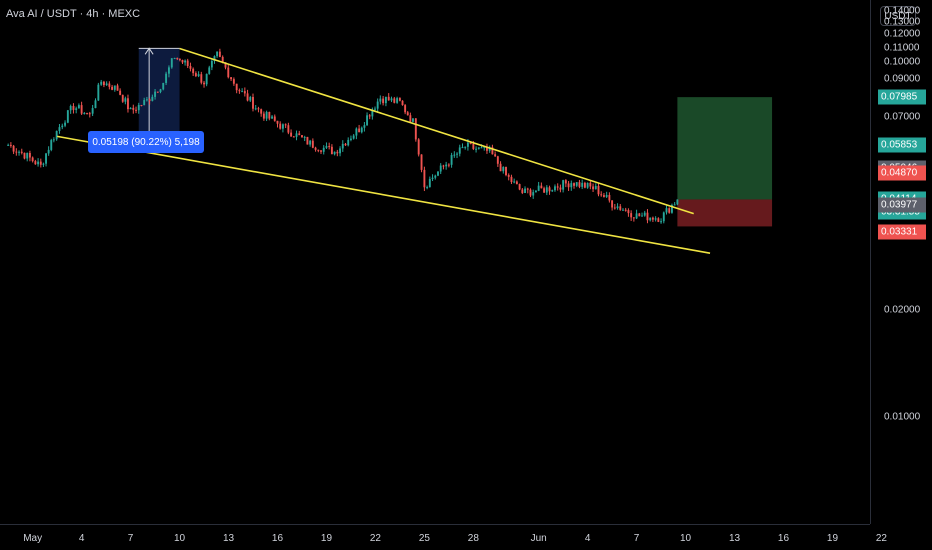 This screenshot has height=550, width=932. I want to click on time-tick: 16, so click(783, 538).